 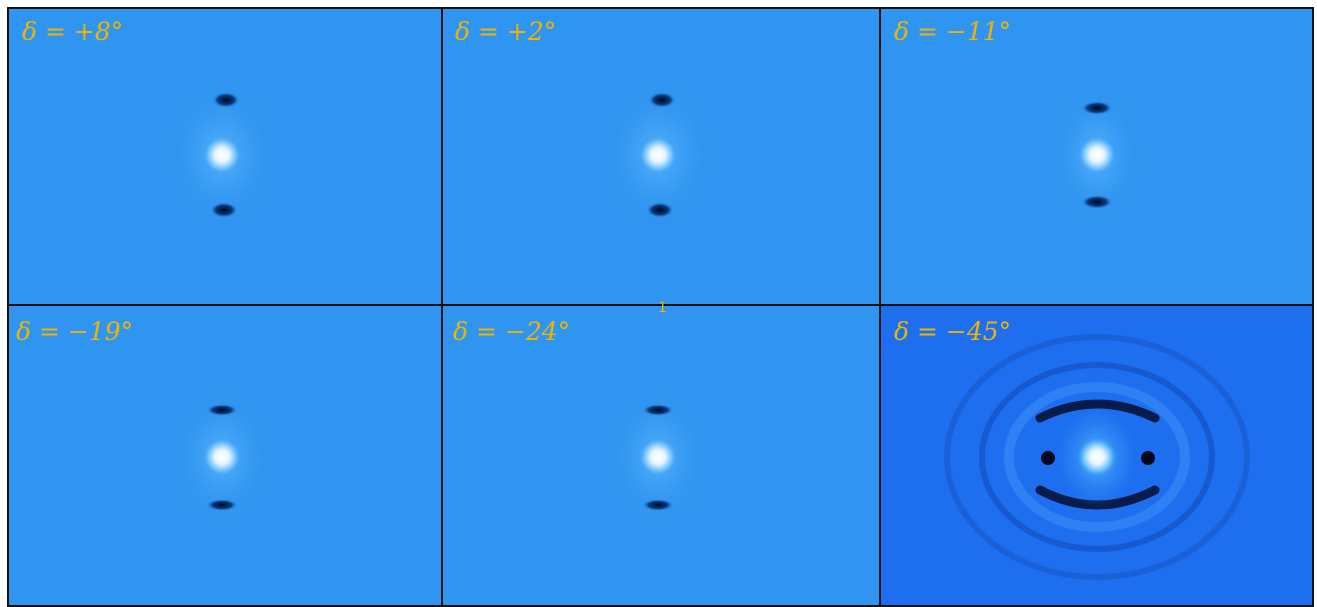 What do you see at coordinates (511, 331) in the screenshot?
I see `panel-label: δ = −24°` at bounding box center [511, 331].